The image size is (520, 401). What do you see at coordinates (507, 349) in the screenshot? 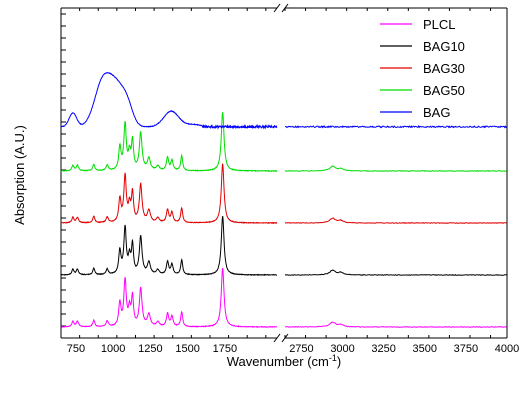
I see `x-tick-label: 4000` at bounding box center [507, 349].